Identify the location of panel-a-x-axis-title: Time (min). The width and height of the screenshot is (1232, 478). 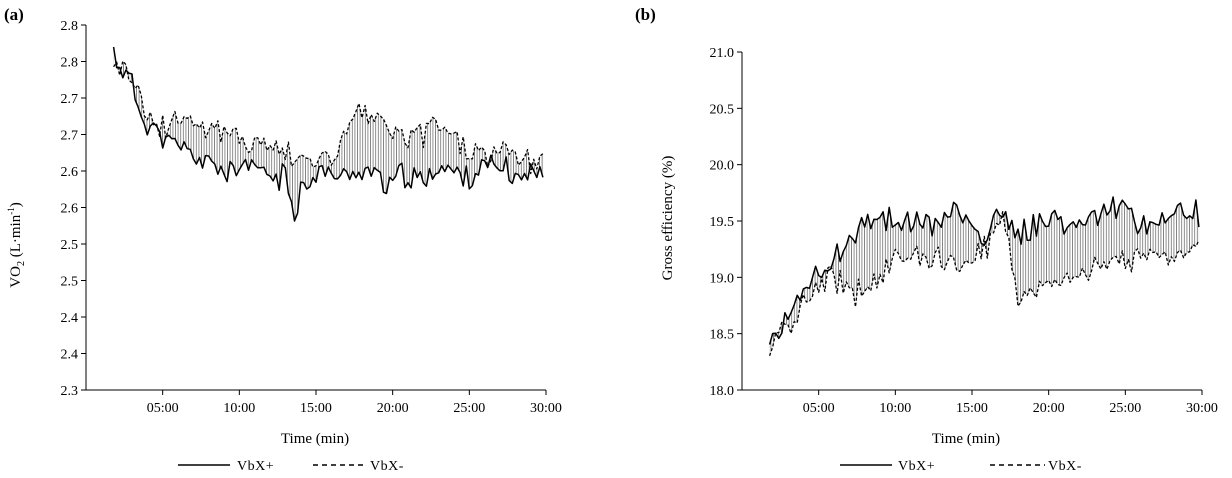
(315, 439).